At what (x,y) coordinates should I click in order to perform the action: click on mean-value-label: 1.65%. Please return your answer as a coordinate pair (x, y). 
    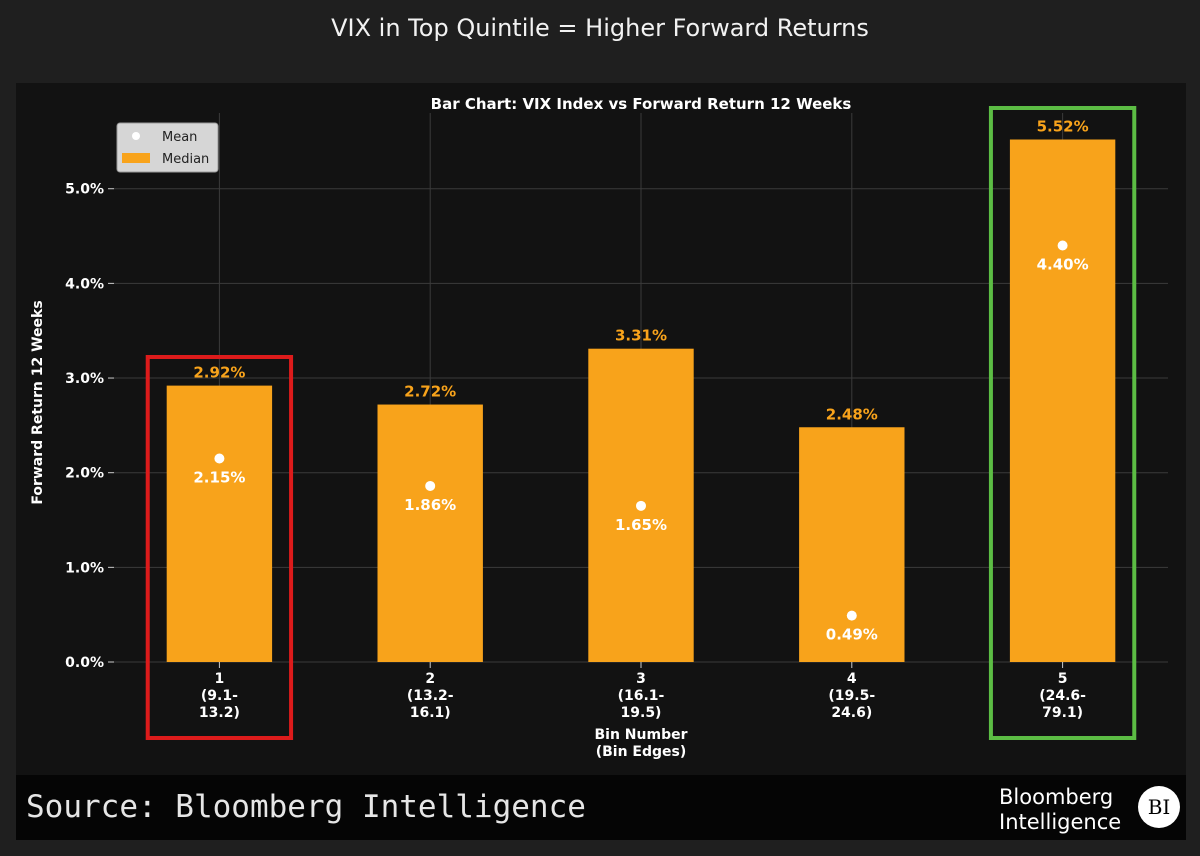
    Looking at the image, I should click on (641, 525).